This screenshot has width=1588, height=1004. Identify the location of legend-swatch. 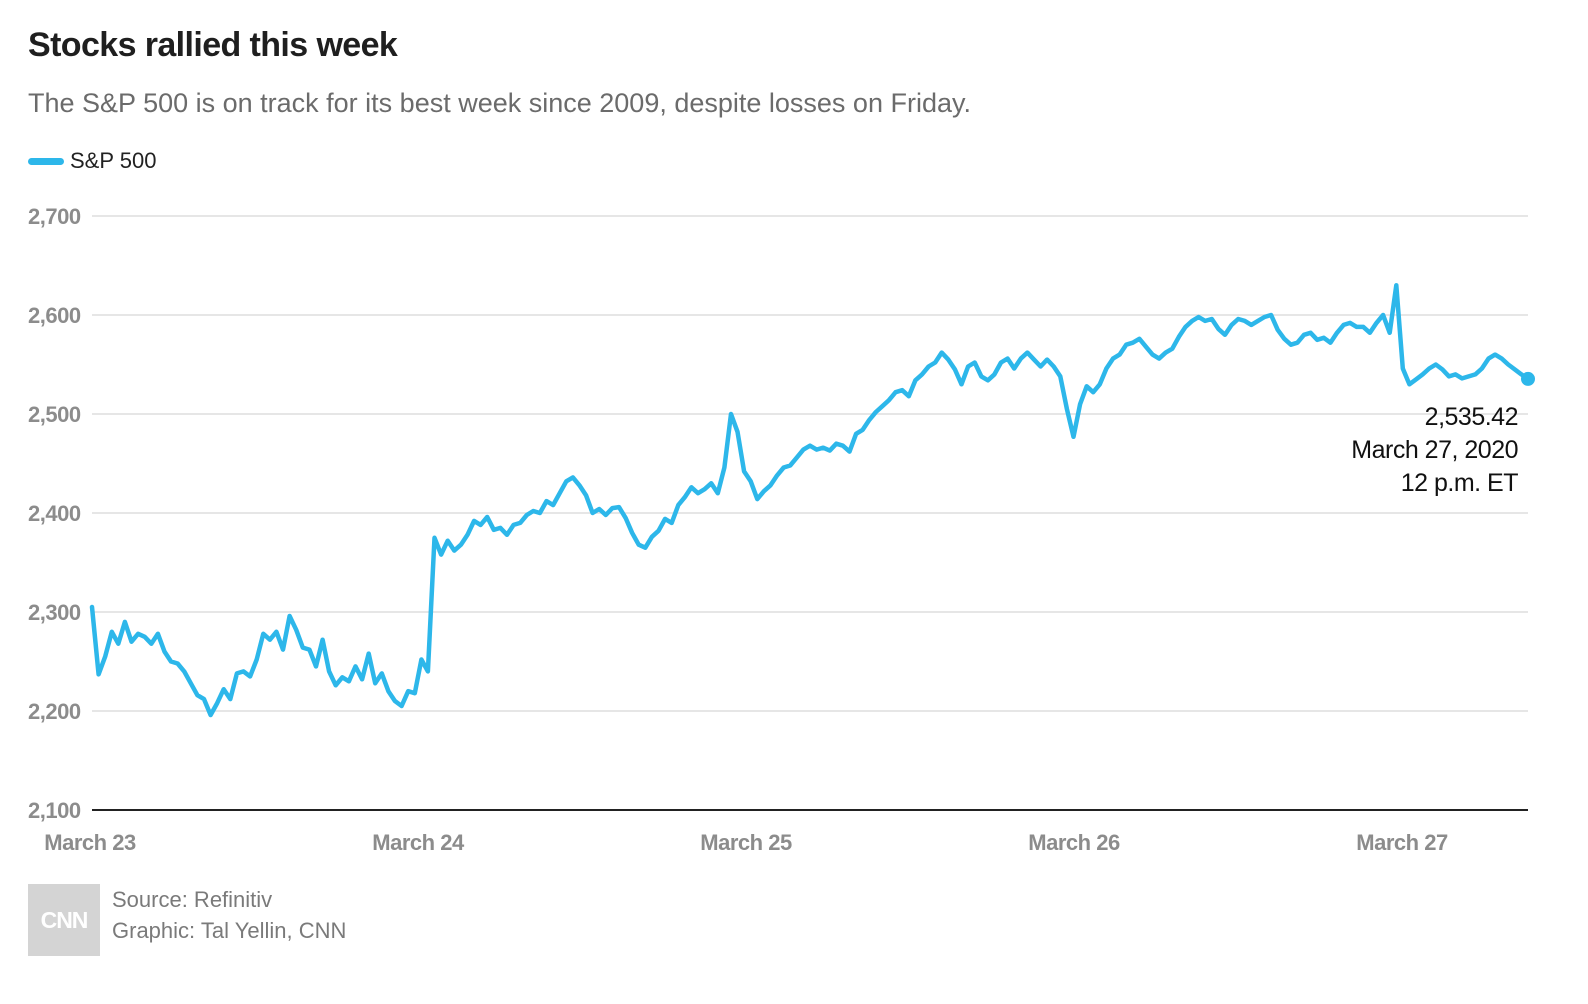
(46, 161).